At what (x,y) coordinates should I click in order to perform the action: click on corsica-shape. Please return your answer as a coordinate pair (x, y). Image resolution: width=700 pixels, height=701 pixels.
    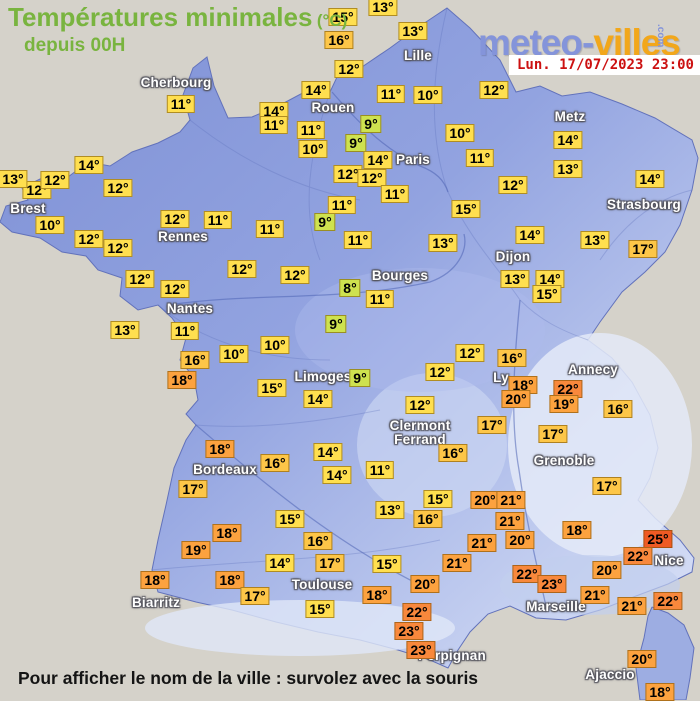
    Looking at the image, I should click on (665, 653).